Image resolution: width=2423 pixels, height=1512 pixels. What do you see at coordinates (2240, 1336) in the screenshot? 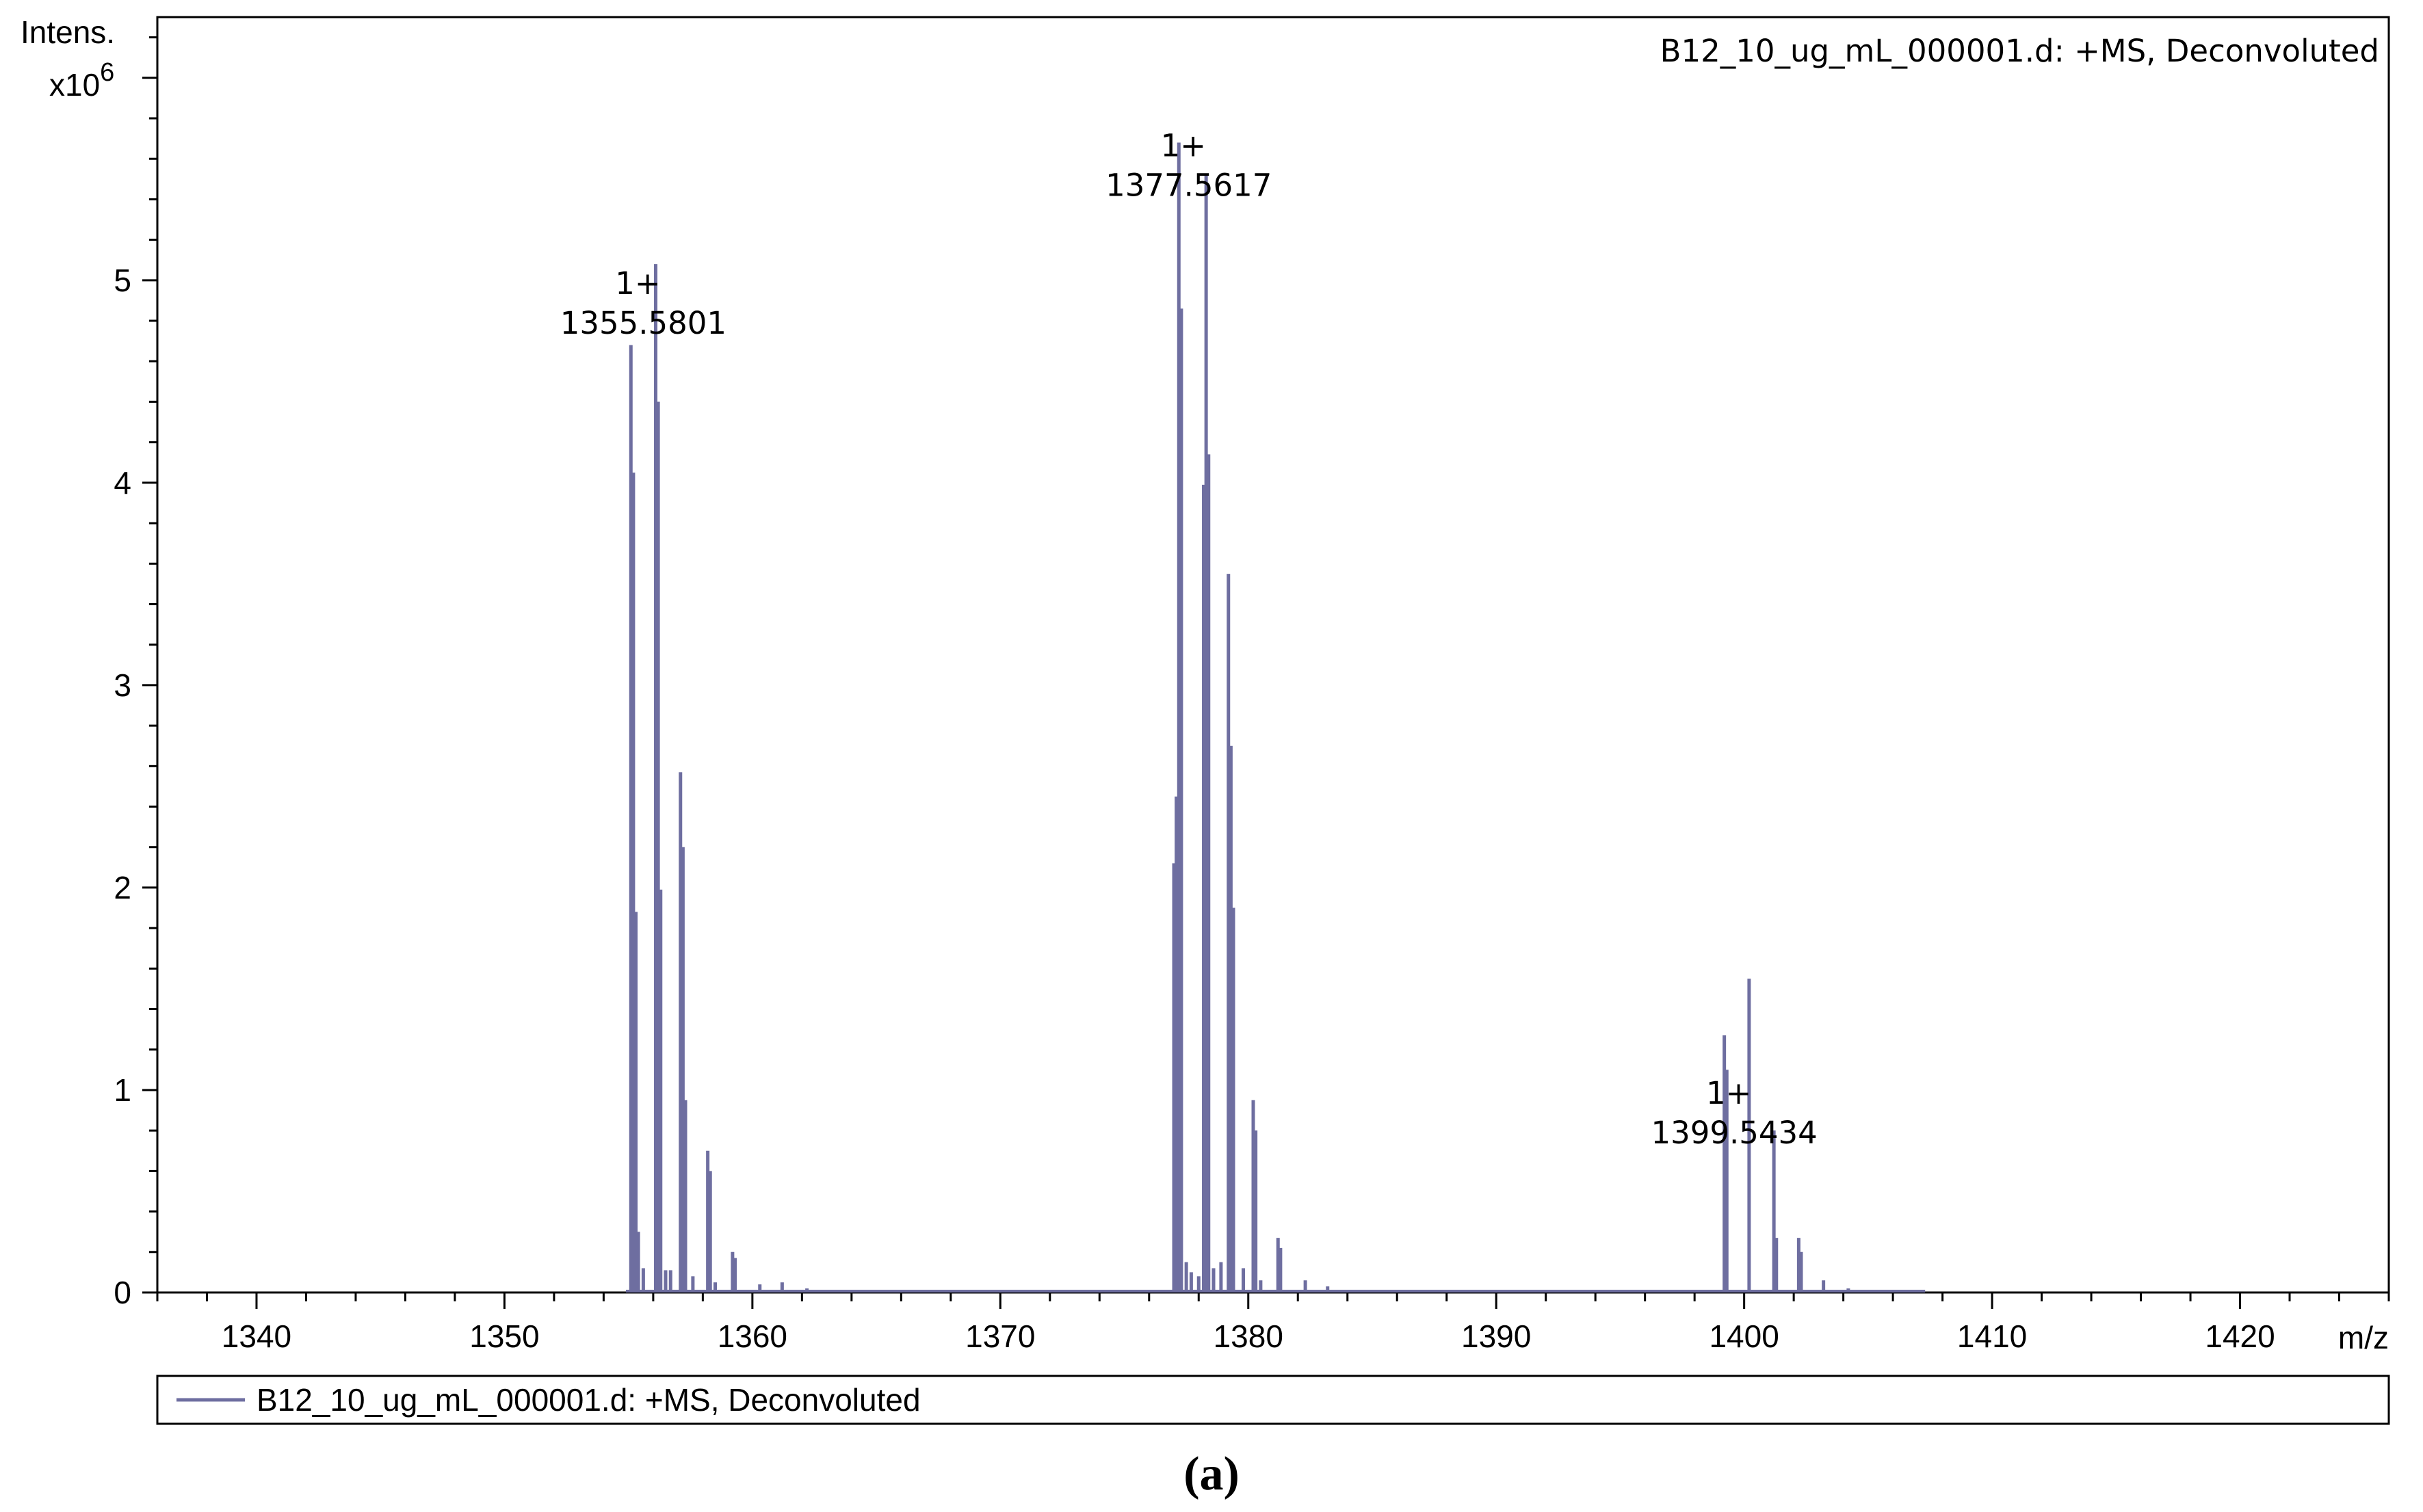
I see `x-tick-label: 1420` at bounding box center [2240, 1336].